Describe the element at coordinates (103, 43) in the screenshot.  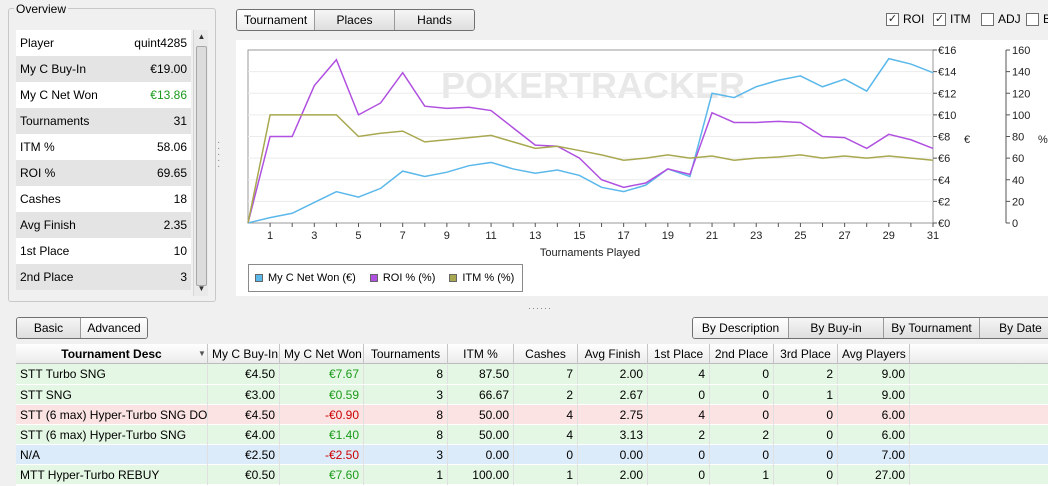
I see `overview-stat-row: Player quint4285` at that location.